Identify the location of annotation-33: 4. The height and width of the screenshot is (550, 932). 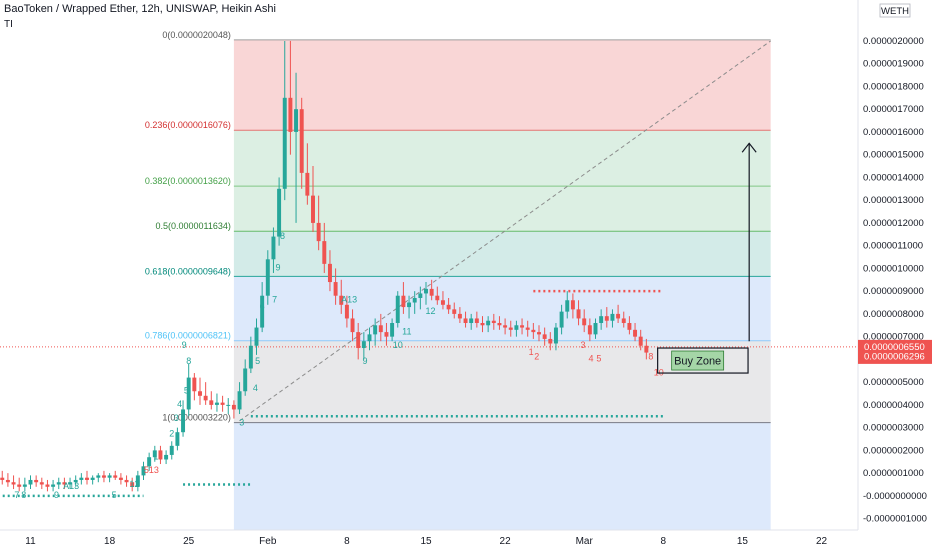
(590, 359).